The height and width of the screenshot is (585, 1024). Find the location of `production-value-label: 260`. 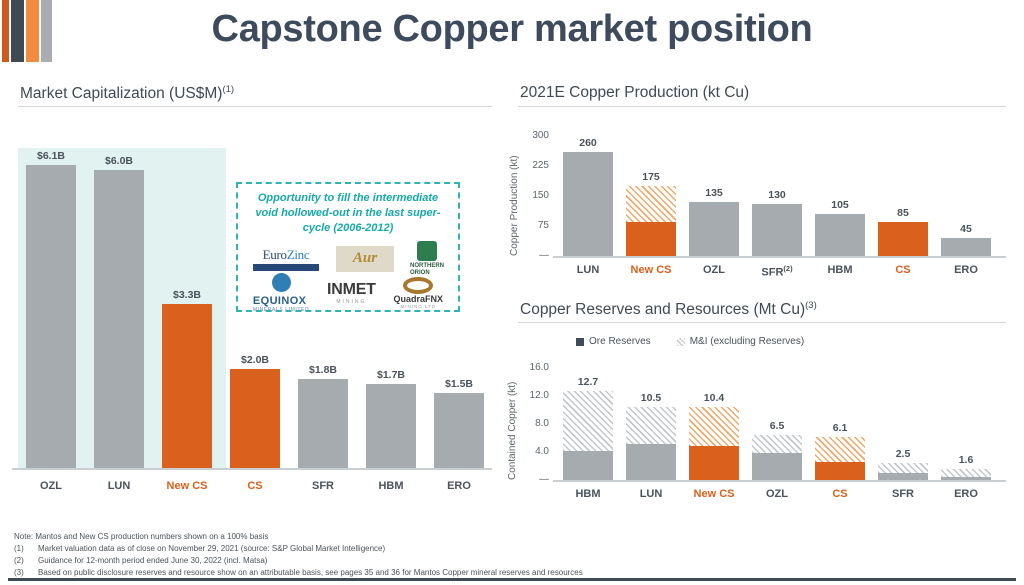

production-value-label: 260 is located at coordinates (588, 143).